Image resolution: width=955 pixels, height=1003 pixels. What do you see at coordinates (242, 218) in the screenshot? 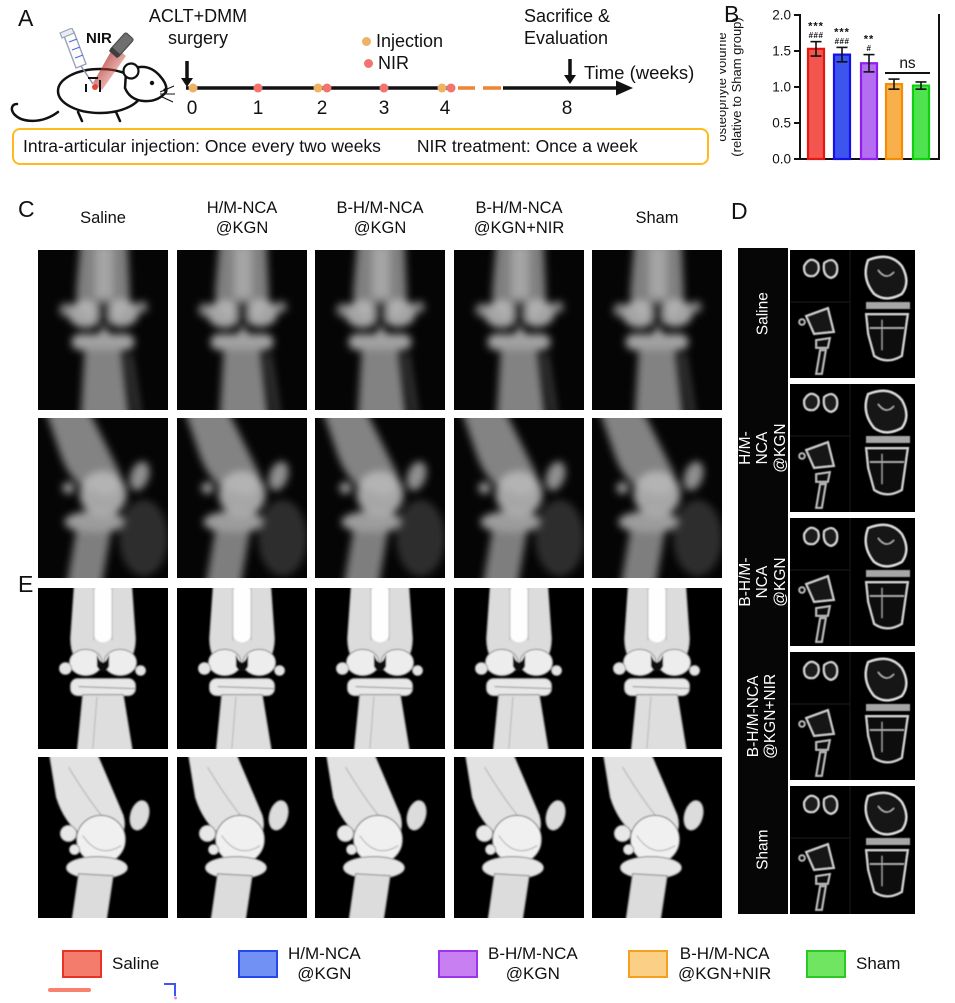
I see `column-header-hmnca: H/M-NCA @KGN` at bounding box center [242, 218].